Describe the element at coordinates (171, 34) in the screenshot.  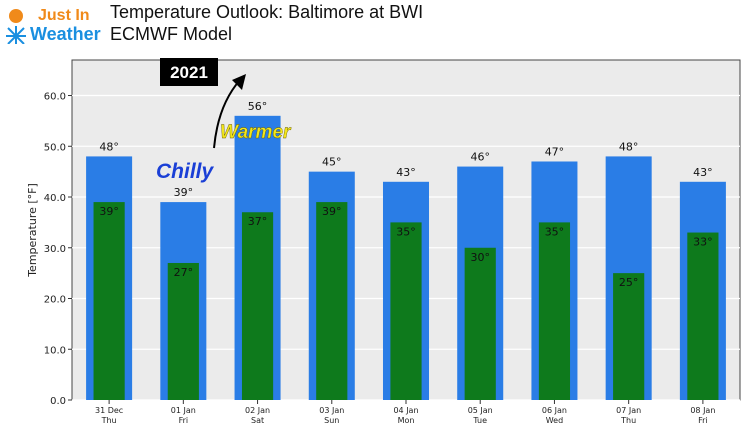
I see `chart-subtitle: ECMWF Model` at that location.